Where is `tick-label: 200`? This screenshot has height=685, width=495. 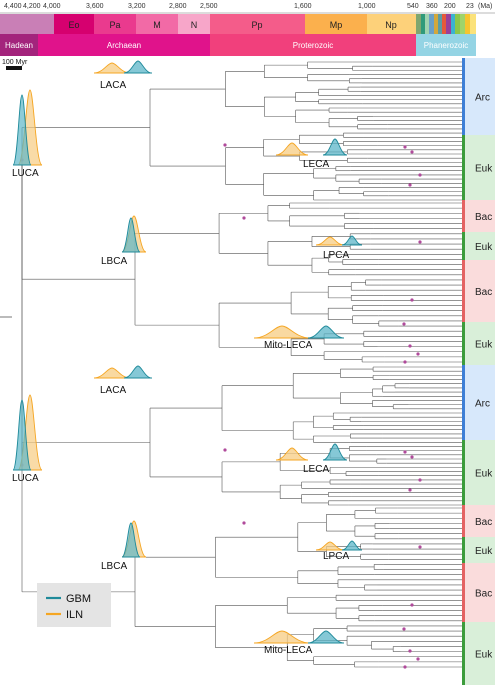
tick-label: 200 is located at coordinates (450, 6).